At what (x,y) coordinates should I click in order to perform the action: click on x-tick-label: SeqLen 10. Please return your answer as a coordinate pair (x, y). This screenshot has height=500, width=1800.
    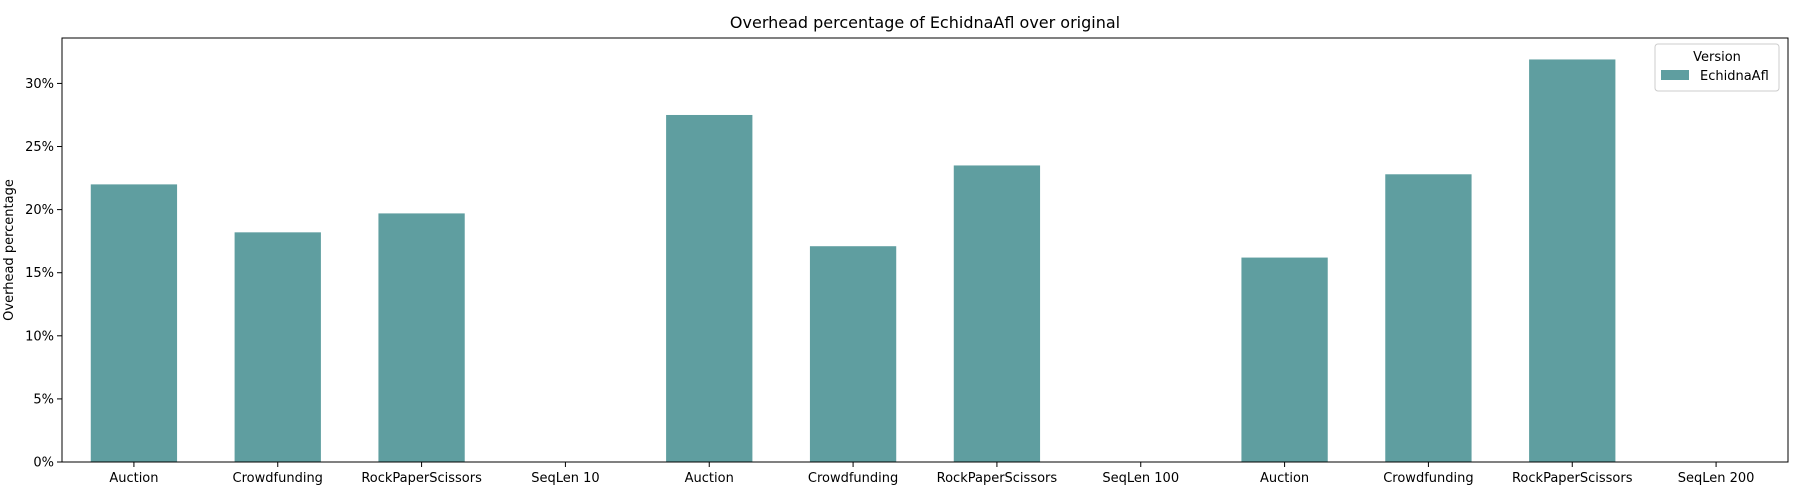
    Looking at the image, I should click on (565, 478).